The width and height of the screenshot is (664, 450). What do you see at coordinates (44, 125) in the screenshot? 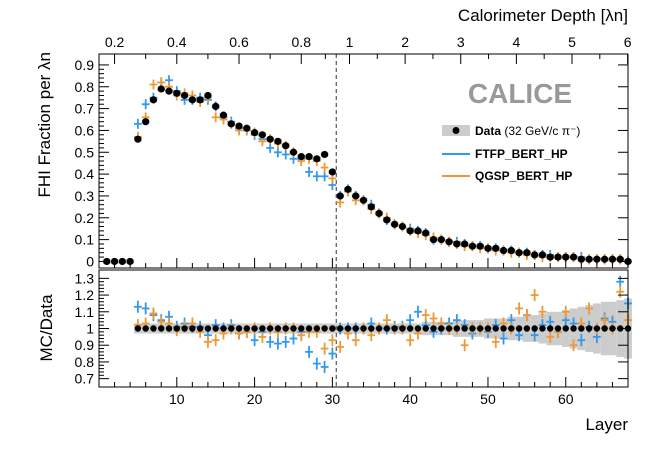
I see `main-y-axis-label: FHI Fraction per λn` at bounding box center [44, 125].